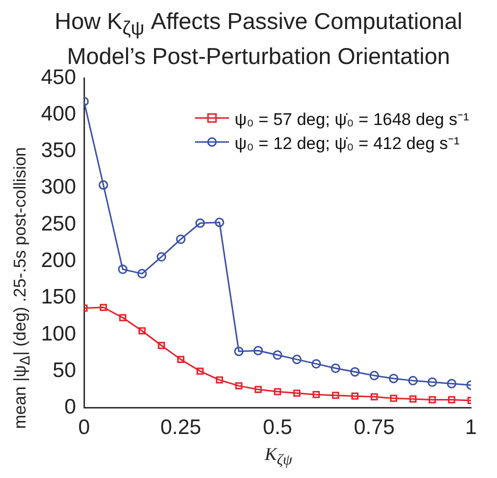 Image resolution: width=497 pixels, height=478 pixels. Describe the element at coordinates (58, 114) in the screenshot. I see `y-tick-label: 400` at that location.